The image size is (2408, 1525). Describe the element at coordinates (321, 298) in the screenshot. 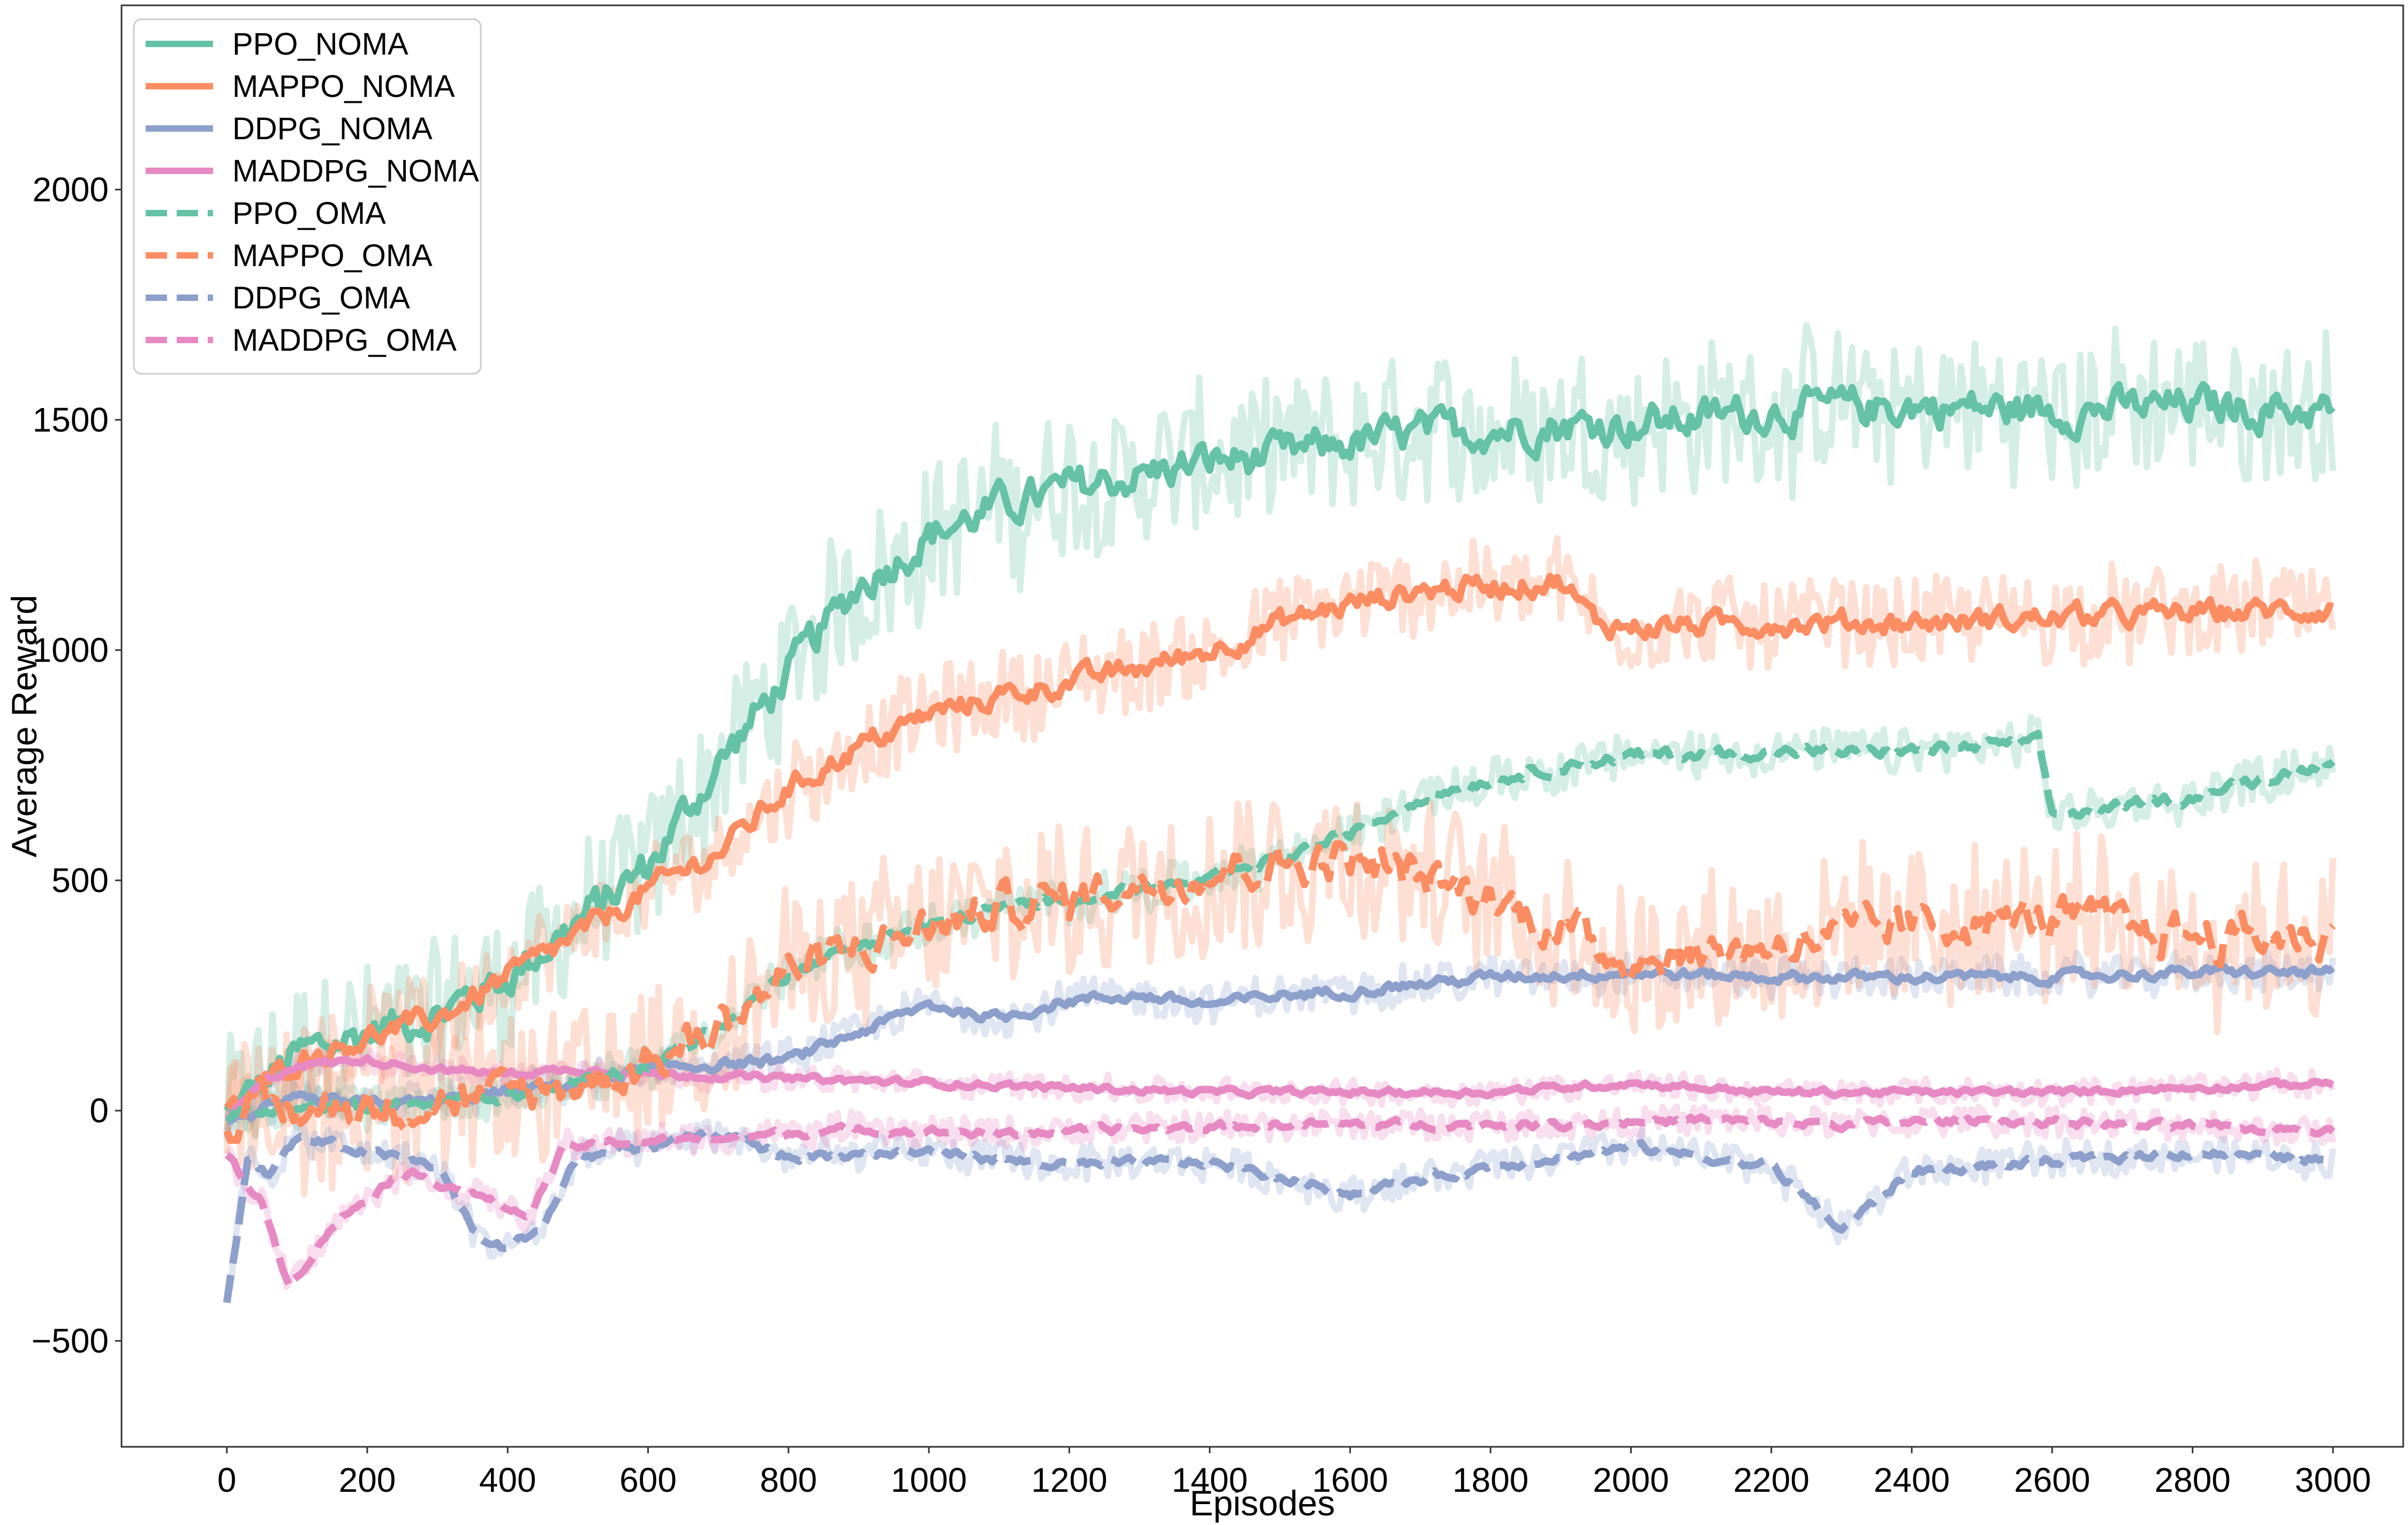

I see `legend-label-ddpg-oma: DDPG_OMA` at that location.